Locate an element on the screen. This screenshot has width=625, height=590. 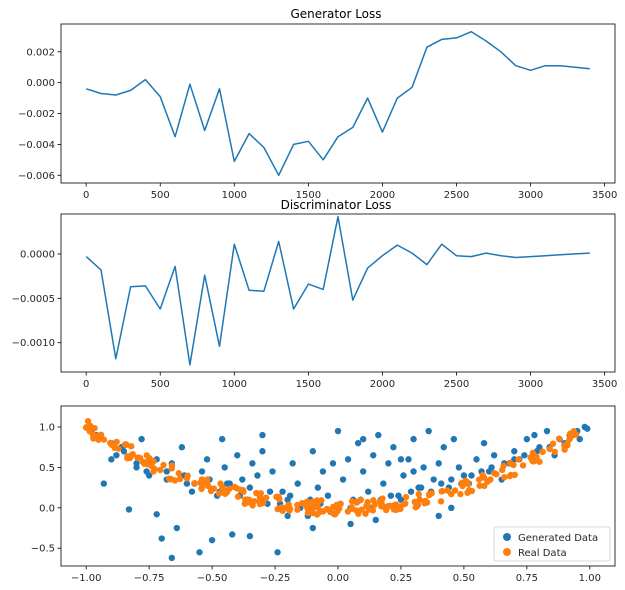
x-tick-label: 2000 is located at coordinates (382, 195).